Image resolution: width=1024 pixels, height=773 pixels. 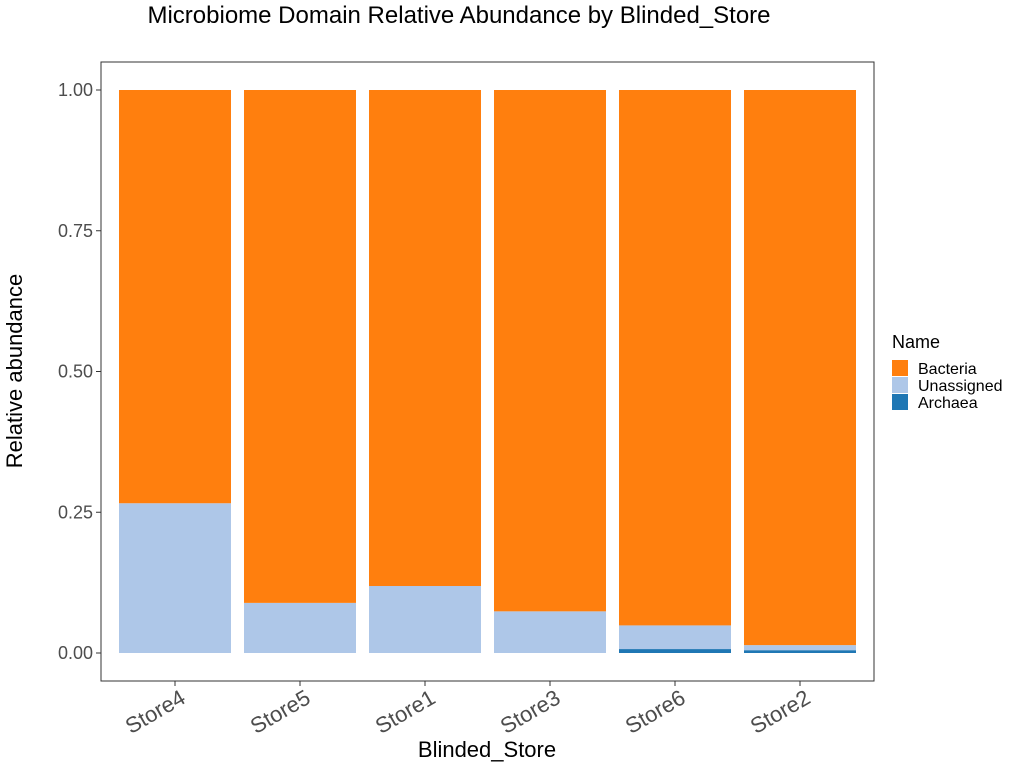 I want to click on bar-stack-store2, so click(x=800, y=371).